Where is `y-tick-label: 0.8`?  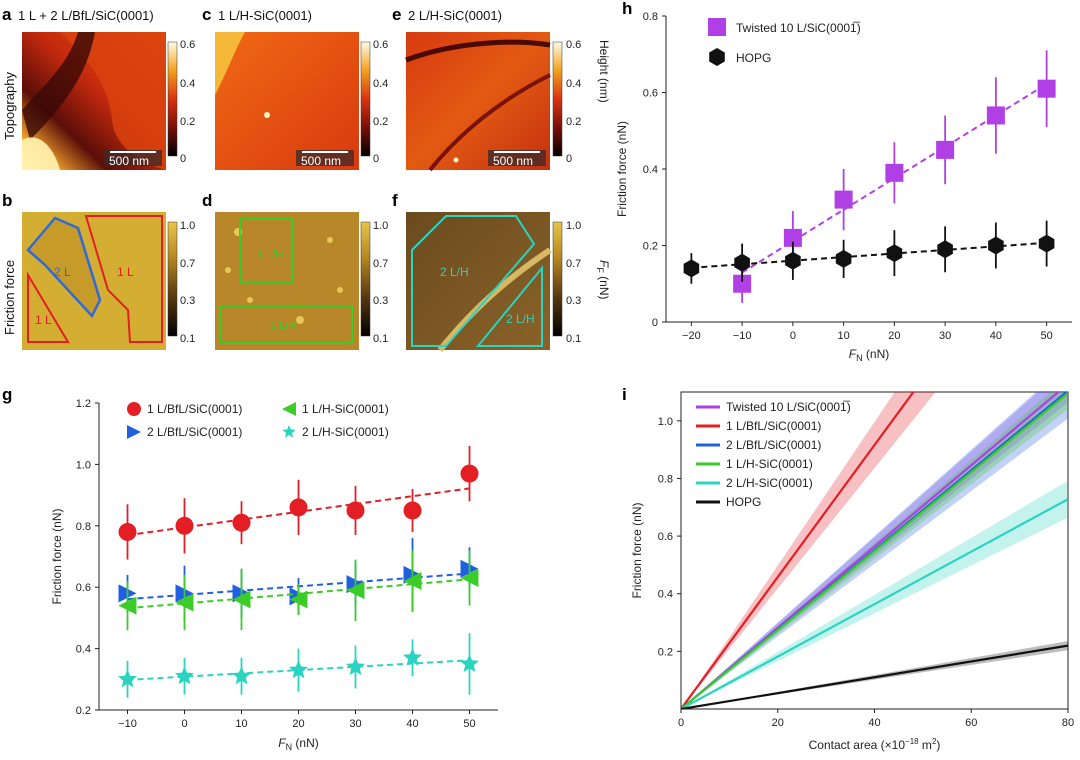
y-tick-label: 0.8 is located at coordinates (665, 479).